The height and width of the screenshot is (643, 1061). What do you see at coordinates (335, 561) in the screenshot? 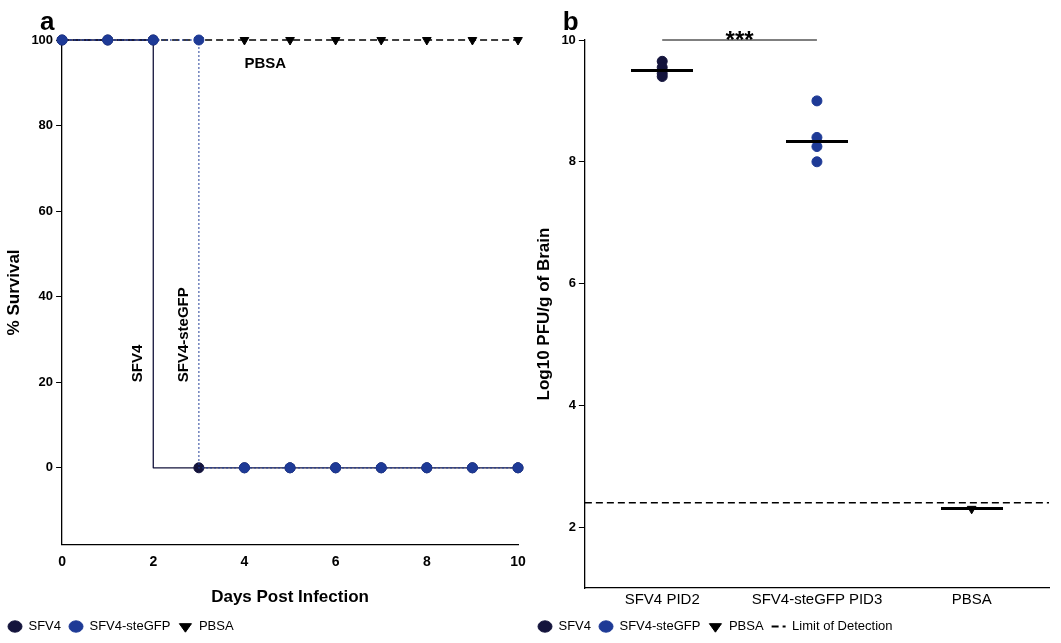
I see `x-tick-label: 6` at bounding box center [335, 561].